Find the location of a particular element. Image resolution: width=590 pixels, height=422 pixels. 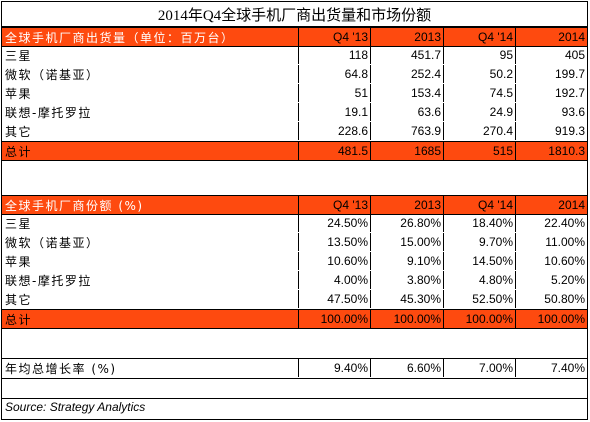

cell-value: 7.40% is located at coordinates (567, 368).